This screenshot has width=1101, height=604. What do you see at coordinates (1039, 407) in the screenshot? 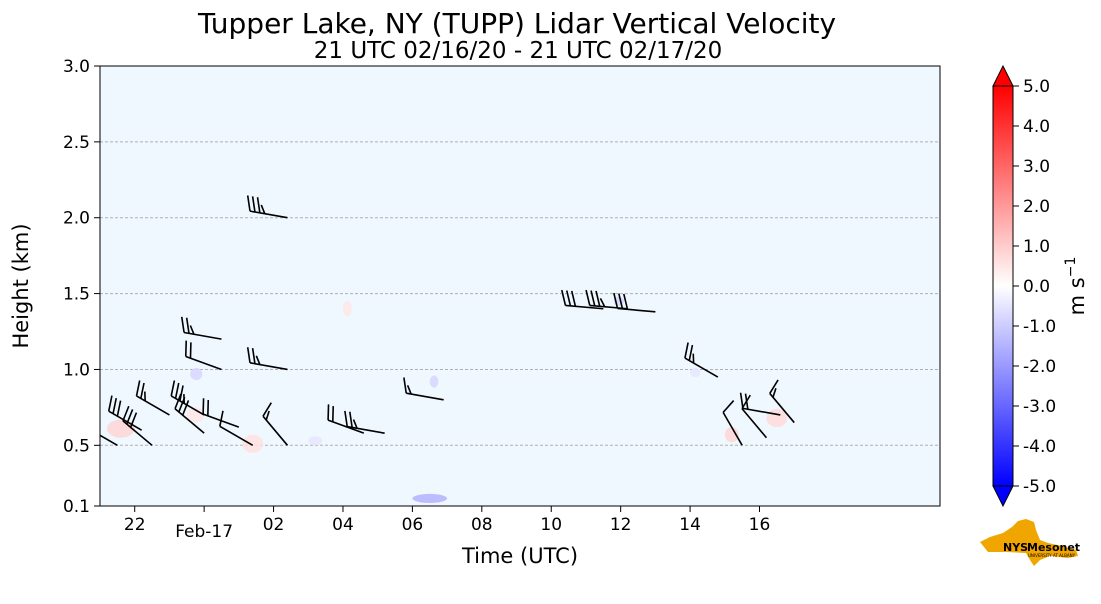
I see `colorbar-tick-label: -3.0` at bounding box center [1039, 407].